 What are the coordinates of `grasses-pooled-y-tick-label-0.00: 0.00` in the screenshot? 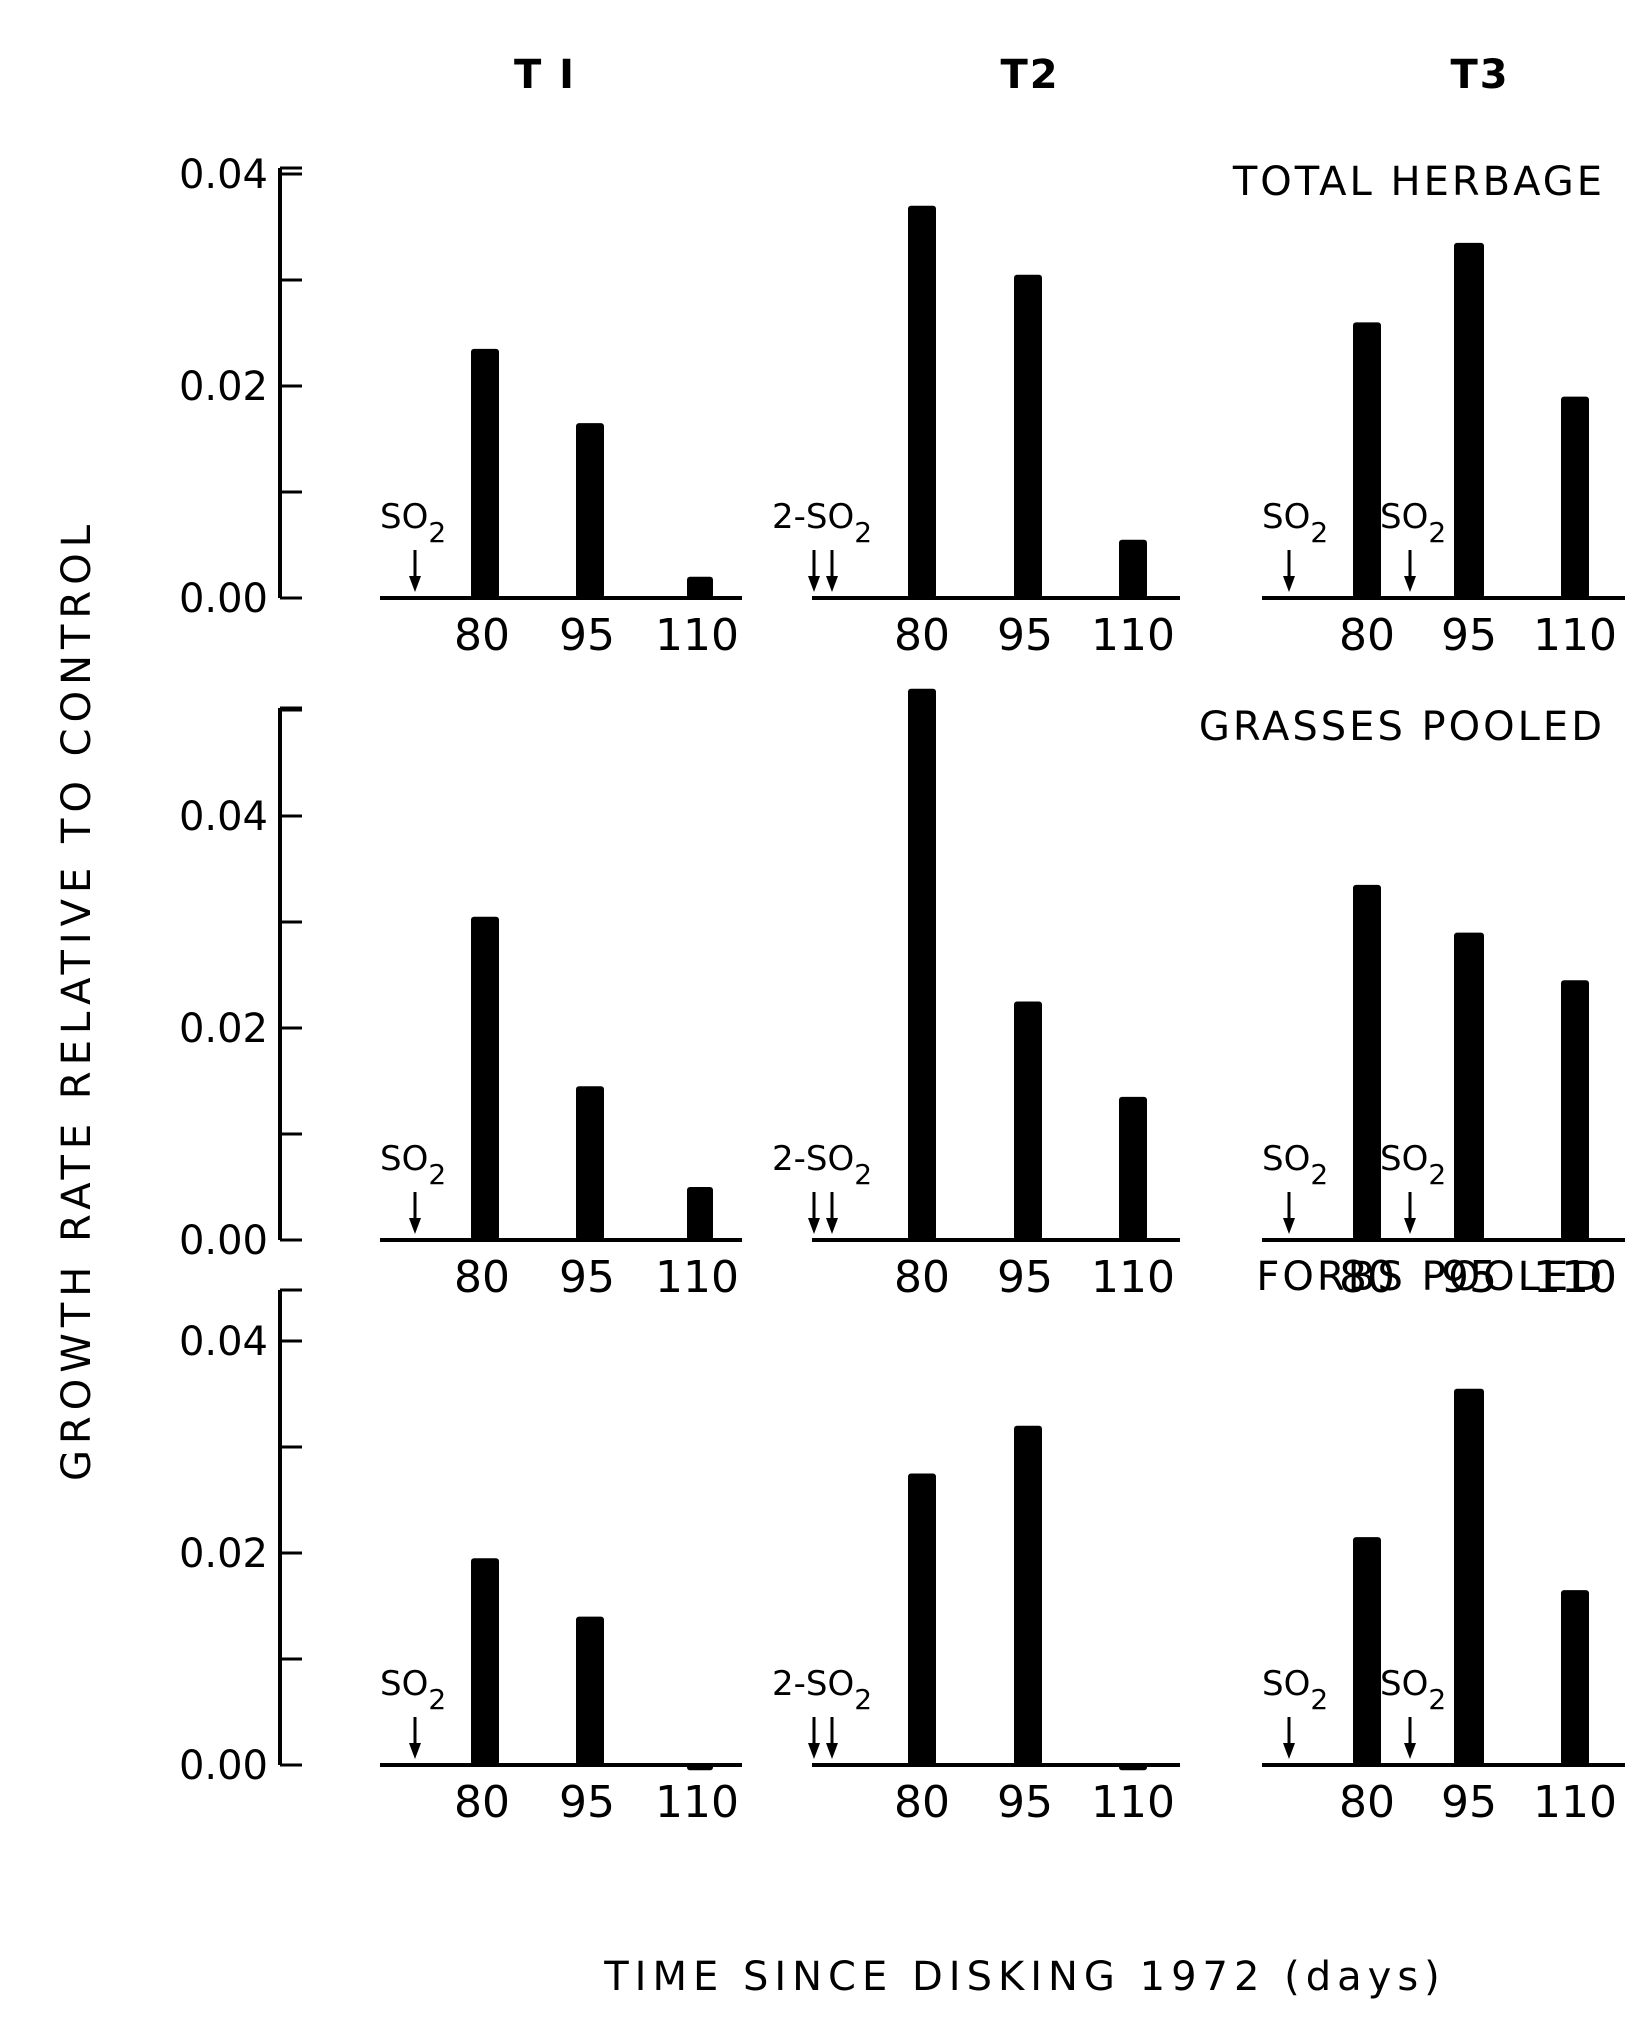 It's located at (223, 1241).